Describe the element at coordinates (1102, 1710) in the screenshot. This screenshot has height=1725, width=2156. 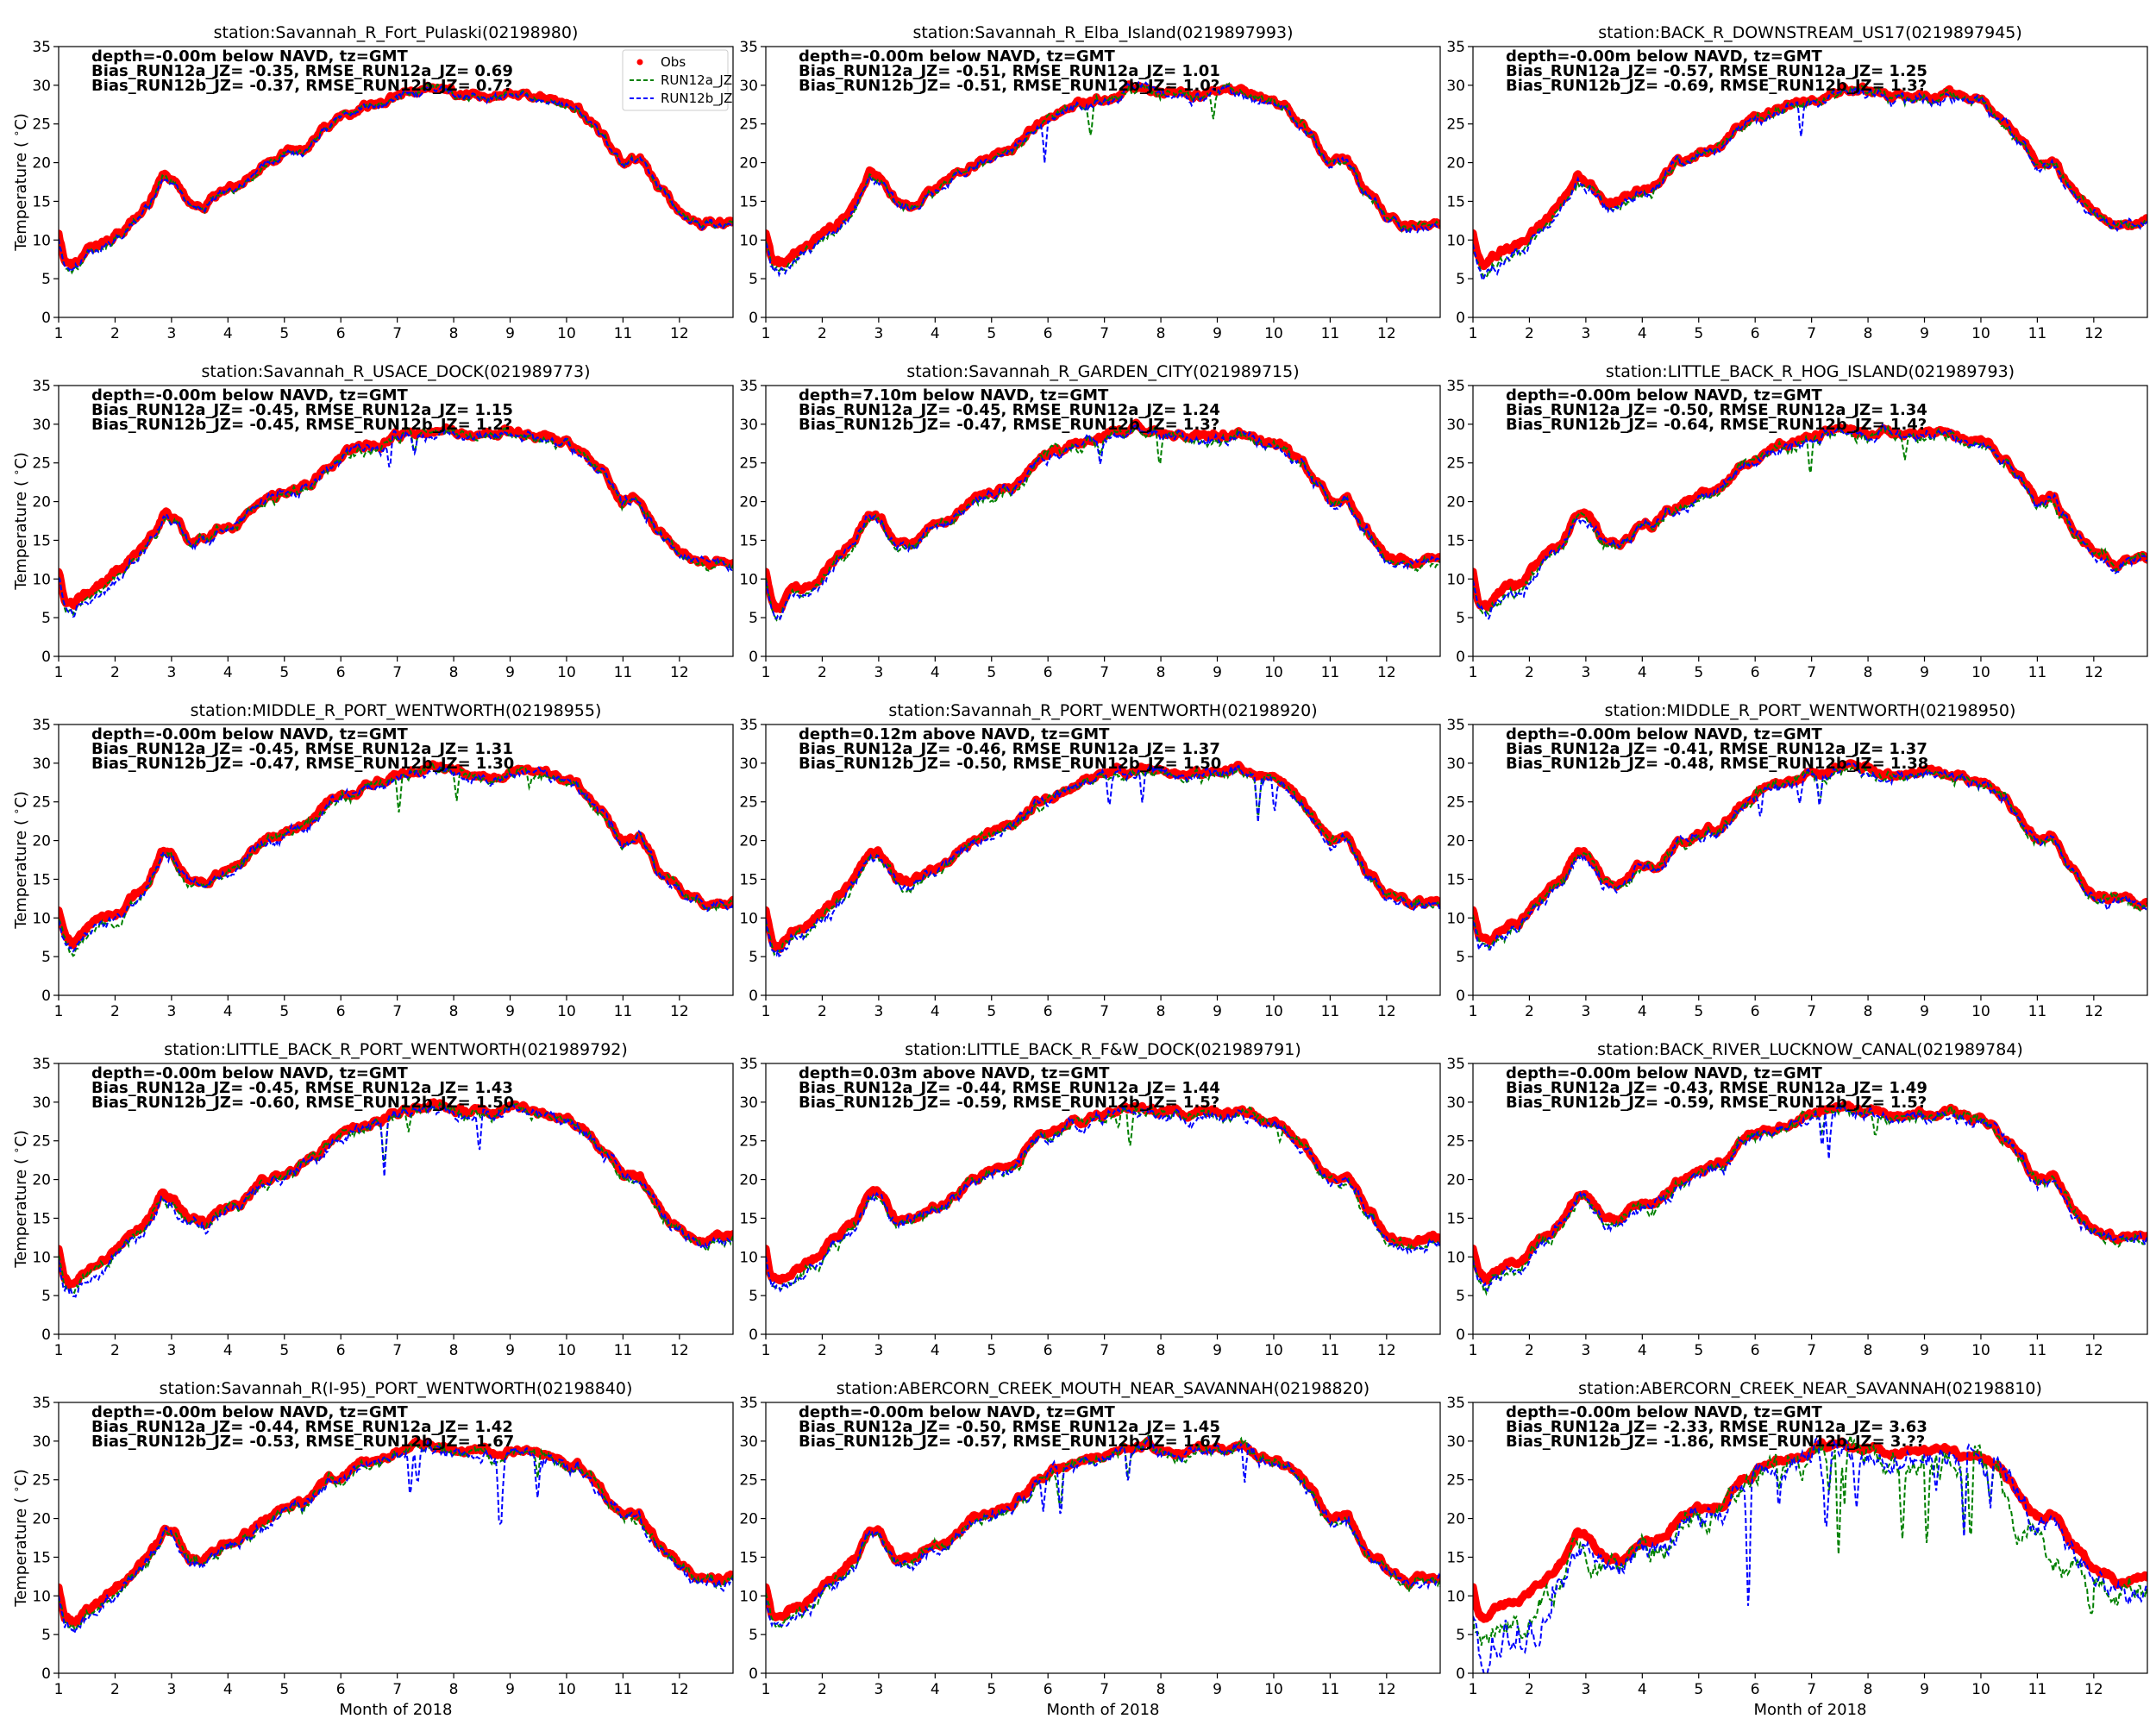
I see `x-axis-label: Month of 2018` at that location.